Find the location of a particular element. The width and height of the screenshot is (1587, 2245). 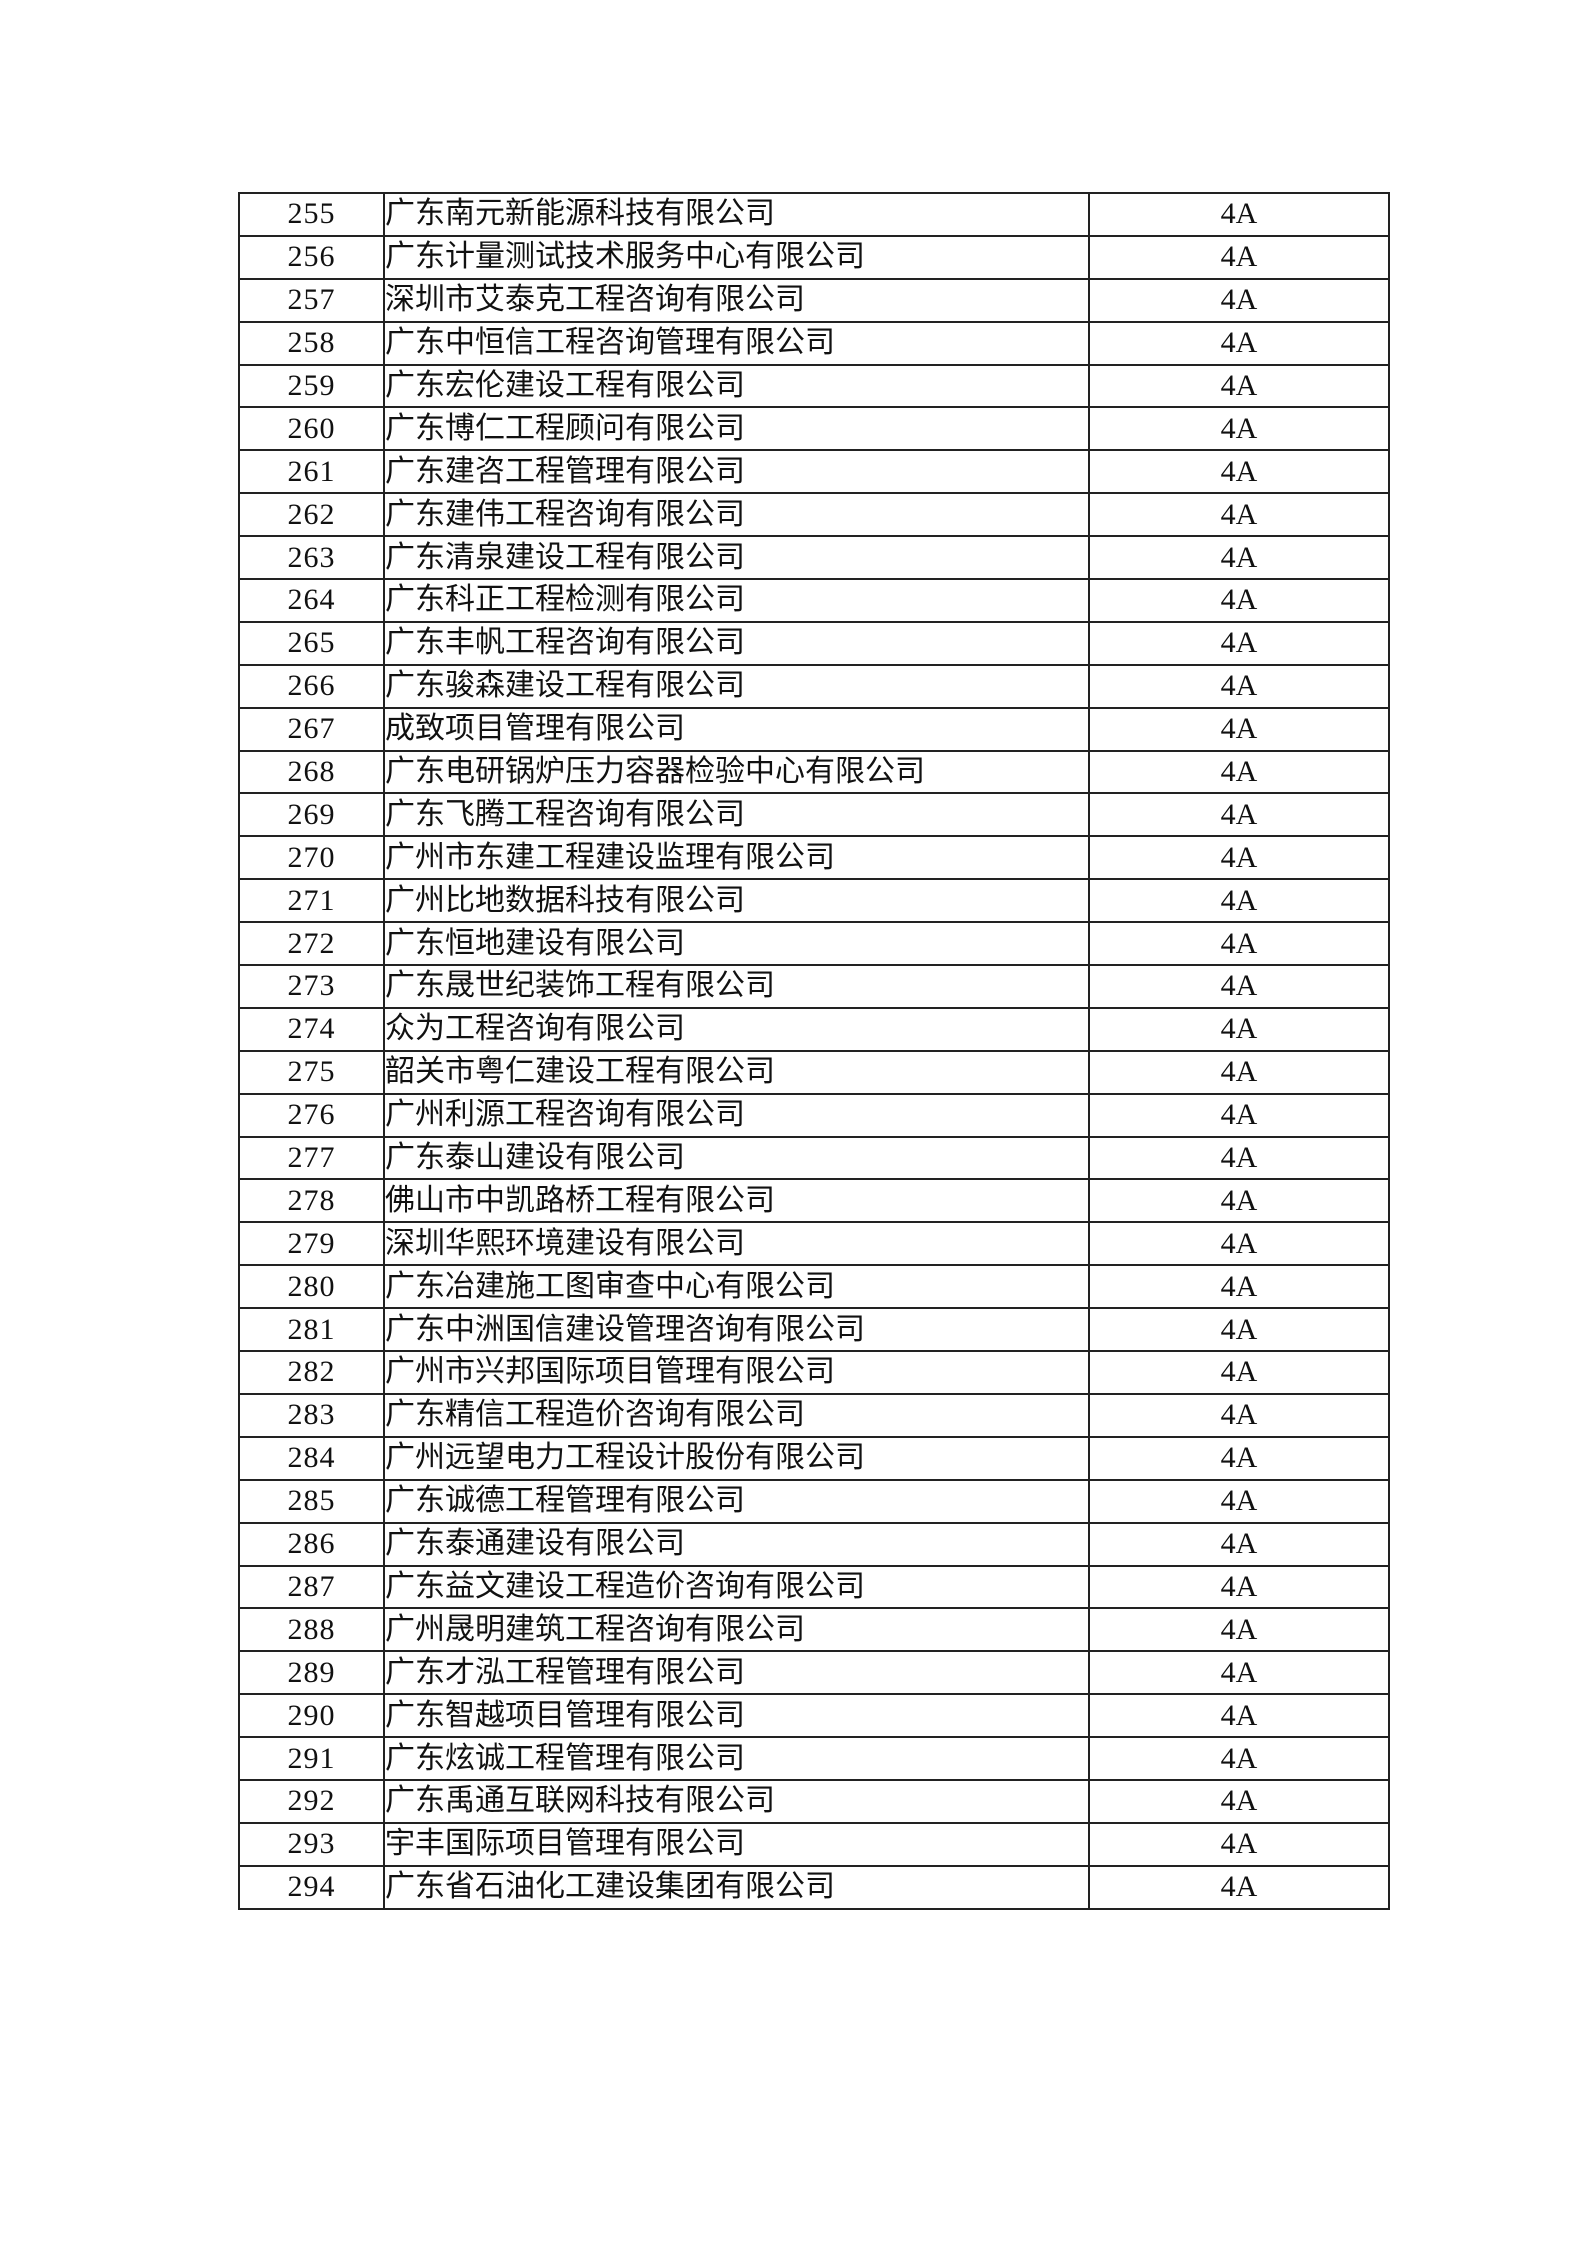

table-row: 270 广州市东建工程建设监理有限公司 4A is located at coordinates (814, 858).